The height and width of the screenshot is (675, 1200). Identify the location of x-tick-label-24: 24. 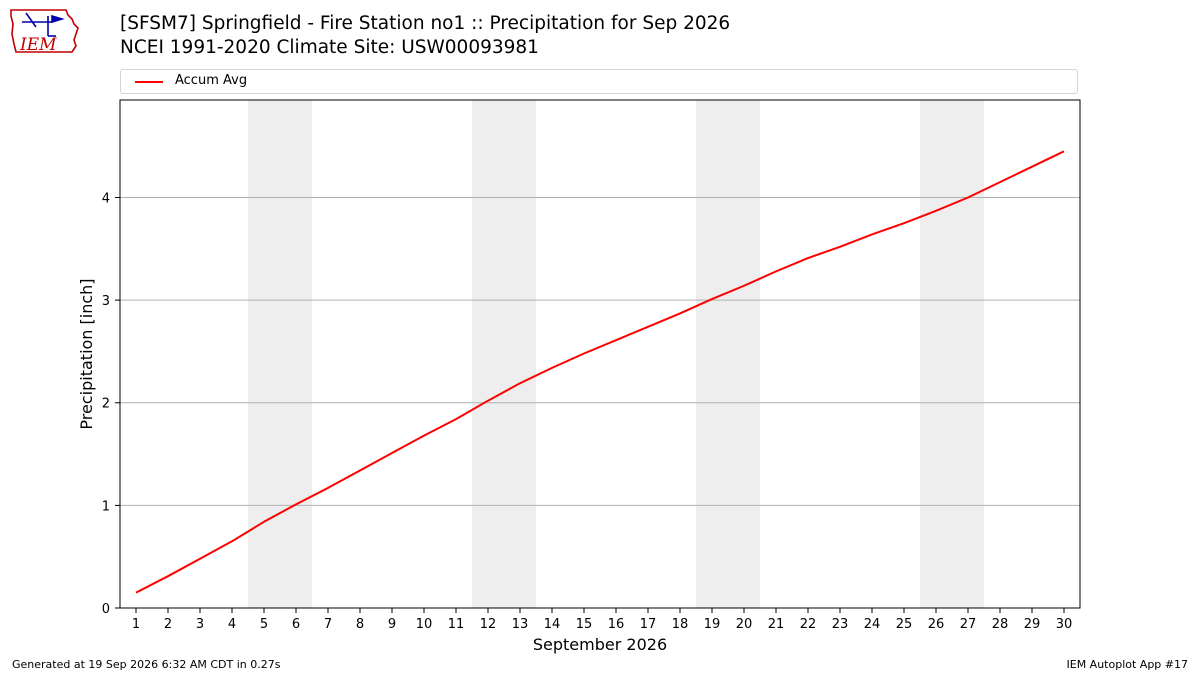
(872, 624).